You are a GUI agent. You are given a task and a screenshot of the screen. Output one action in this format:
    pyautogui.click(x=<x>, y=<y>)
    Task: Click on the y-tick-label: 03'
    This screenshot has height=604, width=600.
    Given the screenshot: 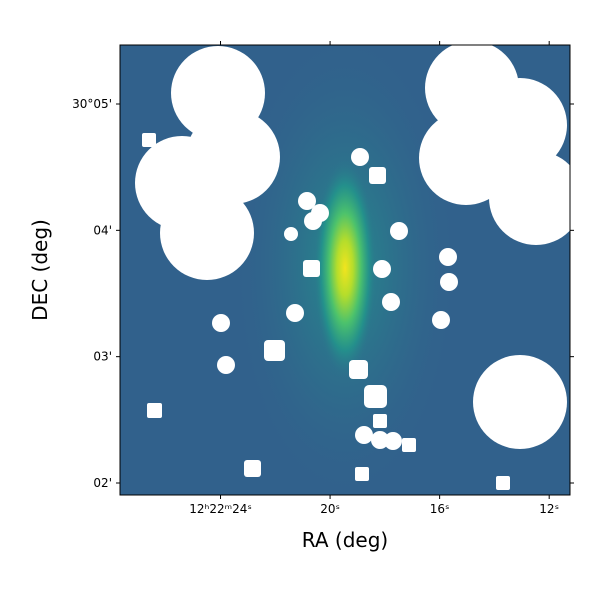 What is the action you would take?
    pyautogui.click(x=102, y=357)
    